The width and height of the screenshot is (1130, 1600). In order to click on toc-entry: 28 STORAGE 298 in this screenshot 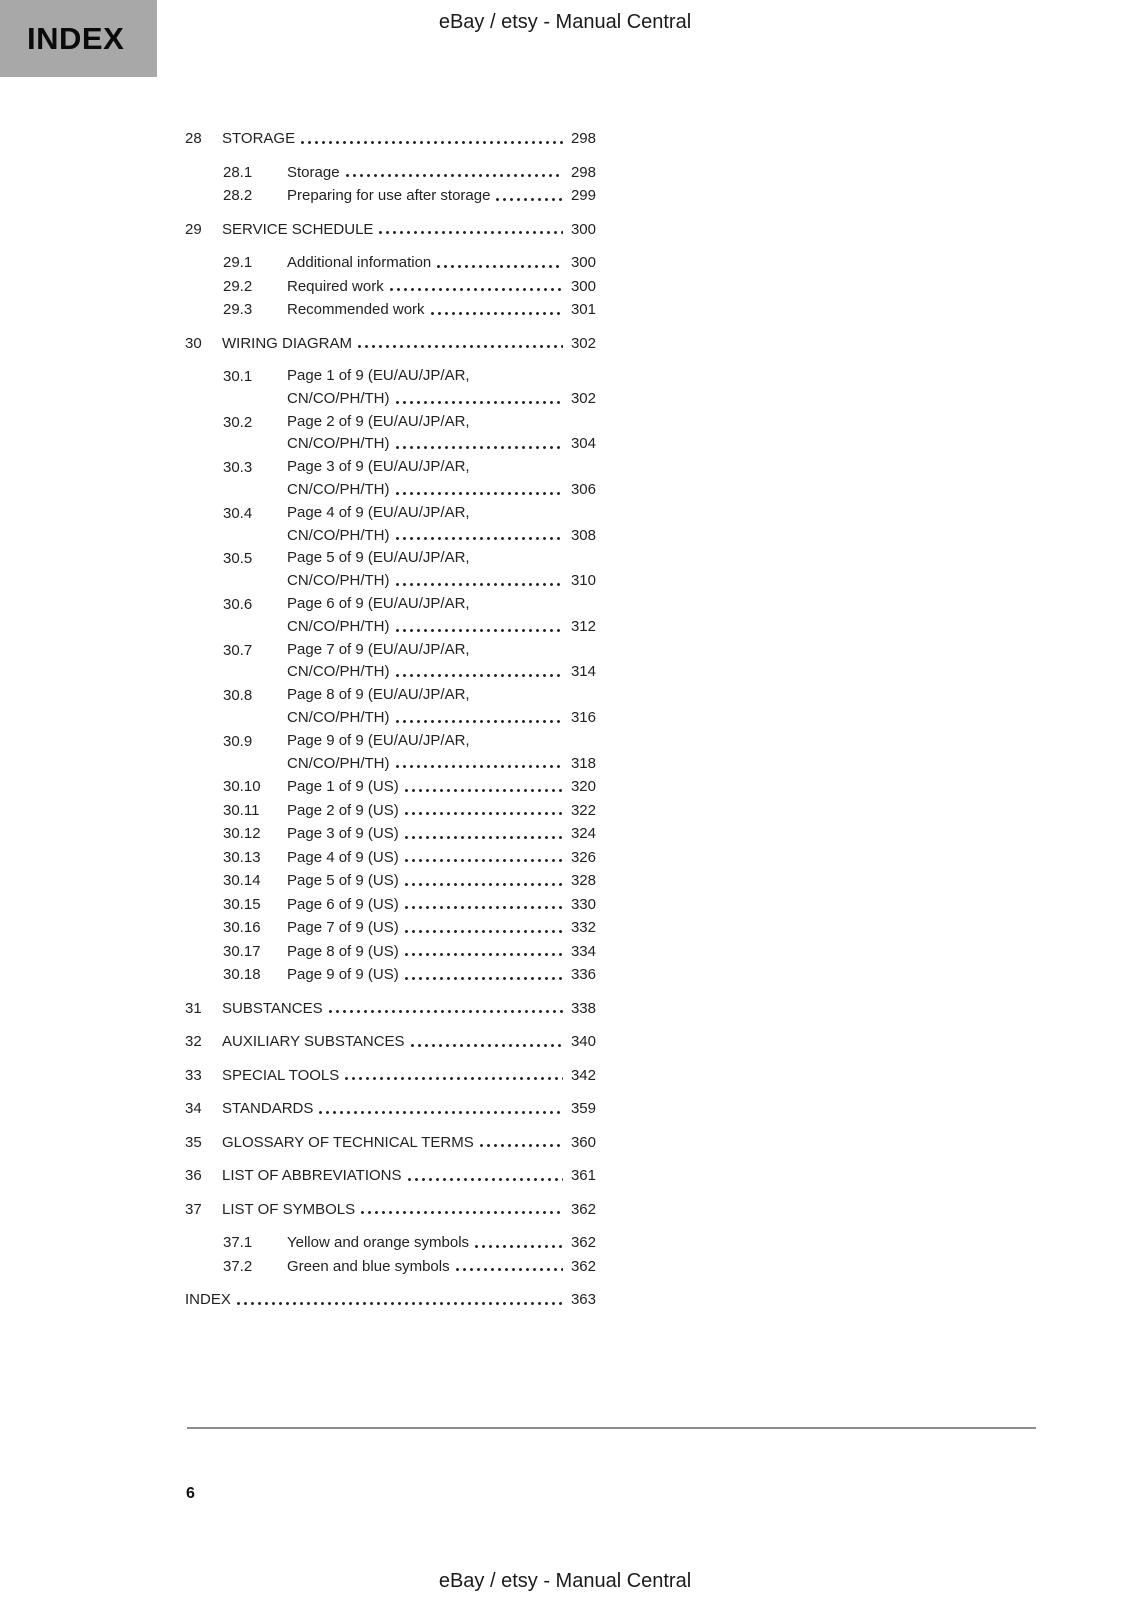, I will do `click(390, 139)`.